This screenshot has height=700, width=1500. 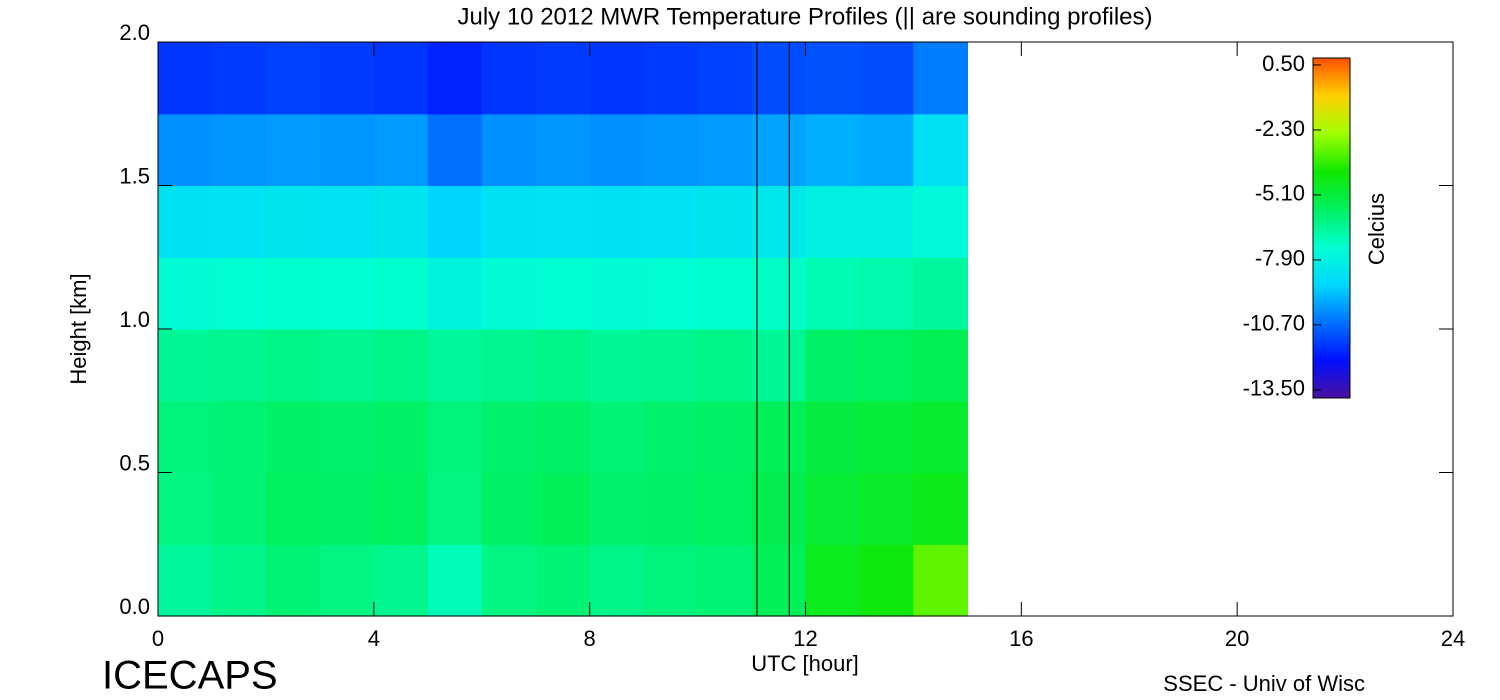 What do you see at coordinates (190, 676) in the screenshot?
I see `footer-left: ICECAPS` at bounding box center [190, 676].